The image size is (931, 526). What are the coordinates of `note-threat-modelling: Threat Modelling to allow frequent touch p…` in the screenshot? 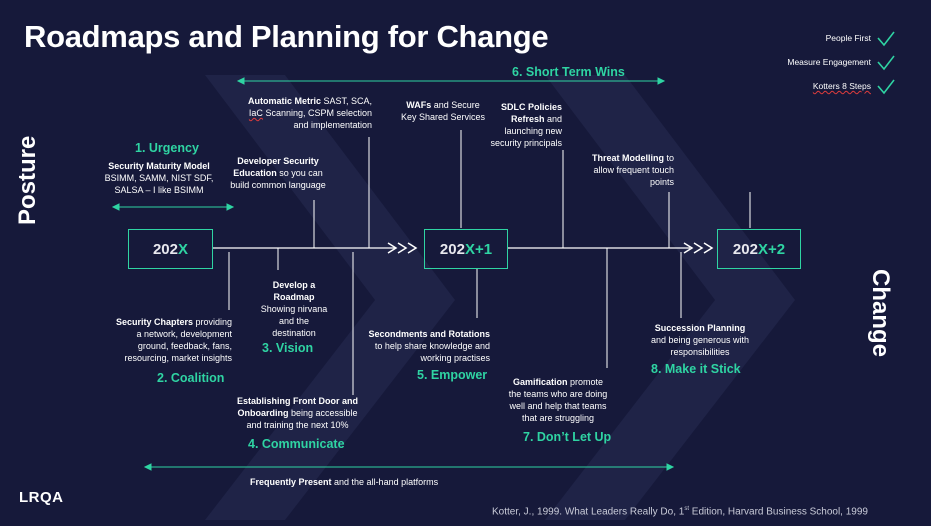 It's located at (632, 170).